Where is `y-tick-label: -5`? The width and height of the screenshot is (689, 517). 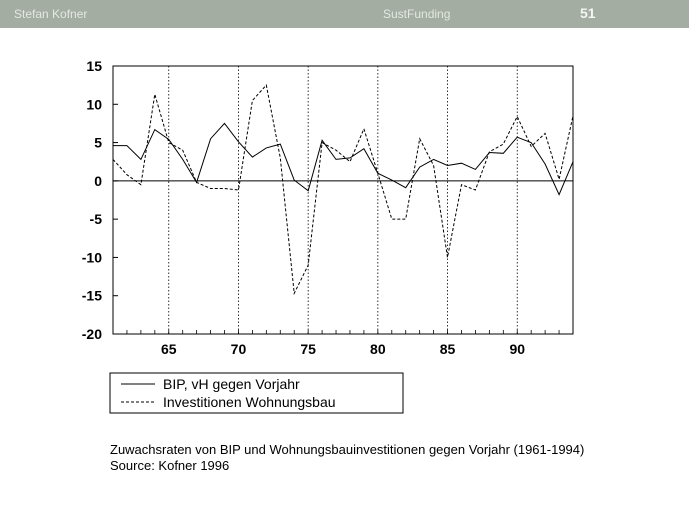
y-tick-label: -5 is located at coordinates (96, 219).